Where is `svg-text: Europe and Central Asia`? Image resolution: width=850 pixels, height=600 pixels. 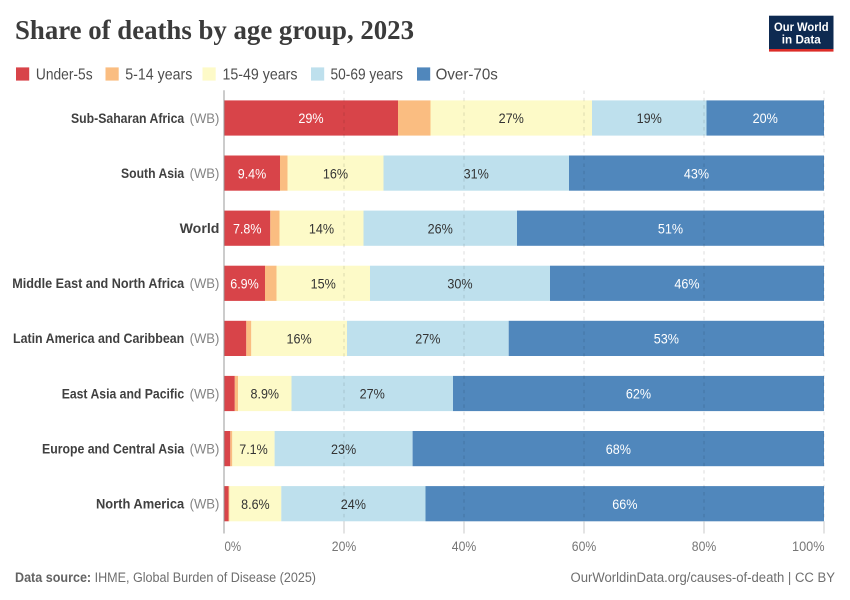
svg-text: Europe and Central Asia is located at coordinates (113, 448).